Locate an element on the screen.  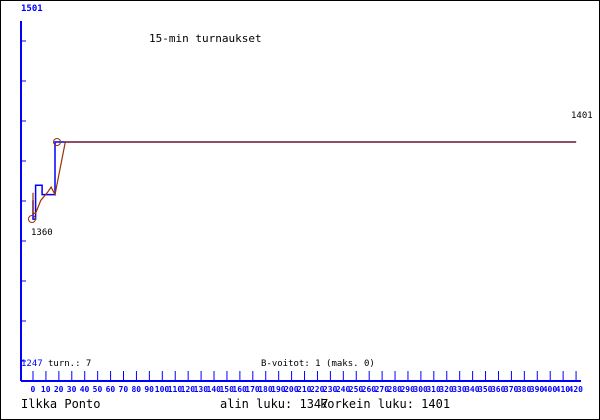
y-max-label: 1501 is located at coordinates (32, 9).